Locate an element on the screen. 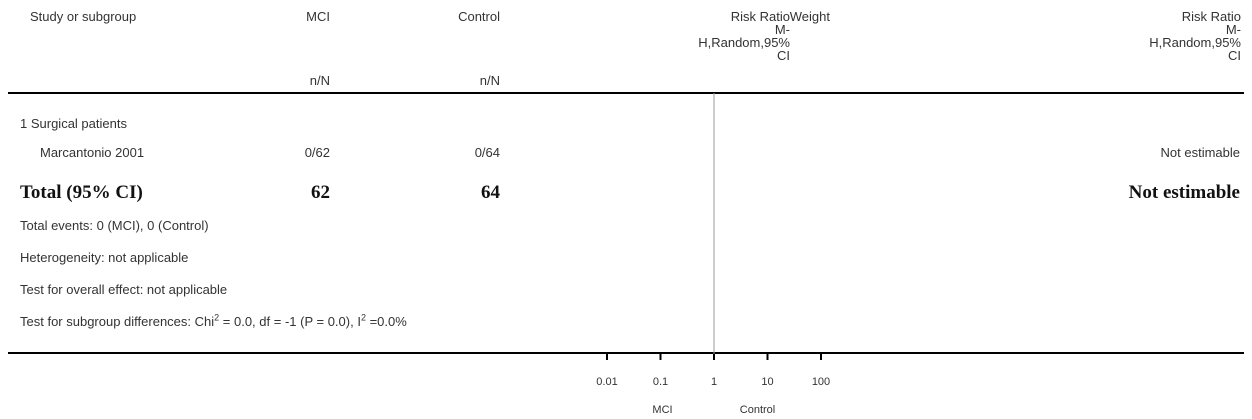 The width and height of the screenshot is (1252, 419). note-heterogeneity: Heterogeneity: not applicable is located at coordinates (104, 257).